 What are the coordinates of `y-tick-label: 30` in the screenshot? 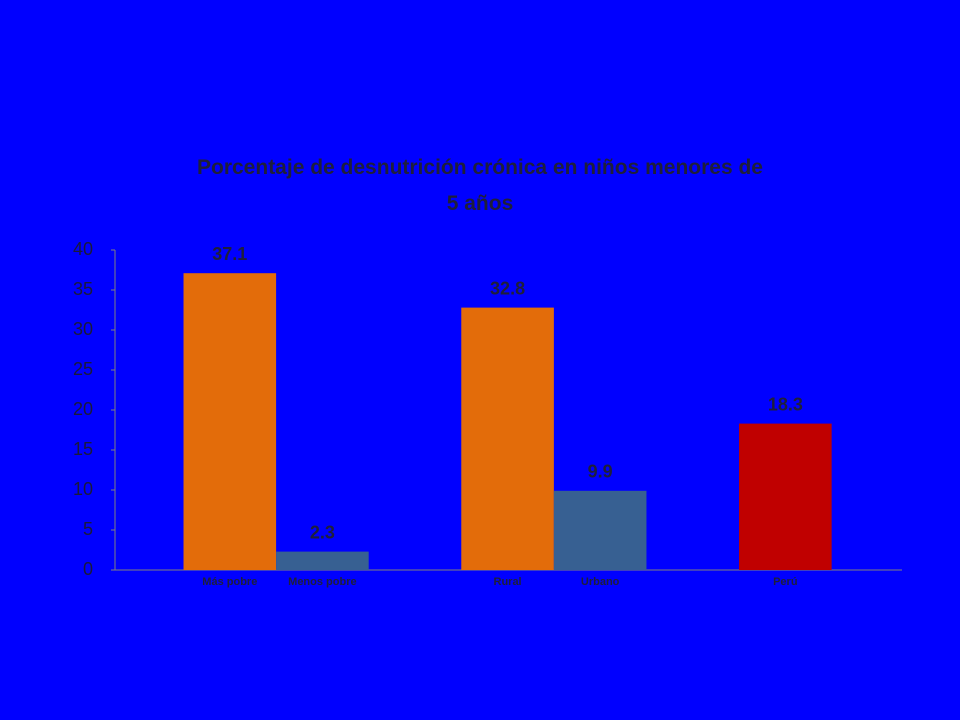 It's located at (83, 329).